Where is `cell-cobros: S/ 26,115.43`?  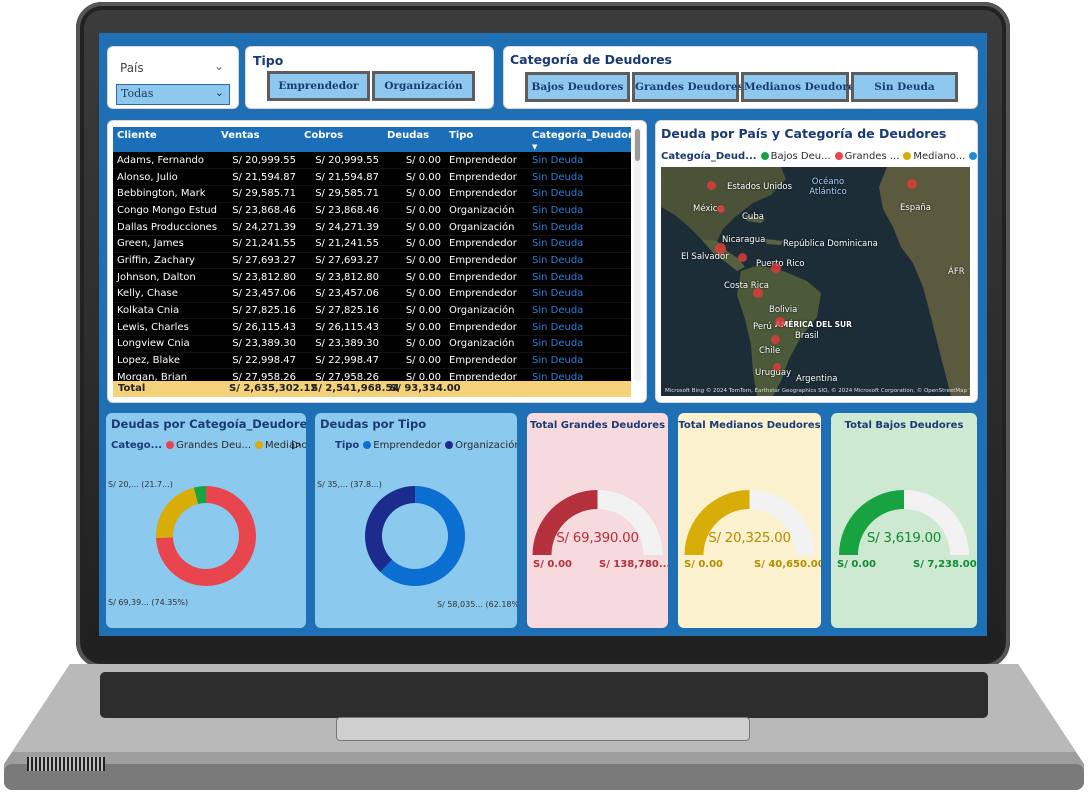
cell-cobros: S/ 26,115.43 is located at coordinates (341, 327).